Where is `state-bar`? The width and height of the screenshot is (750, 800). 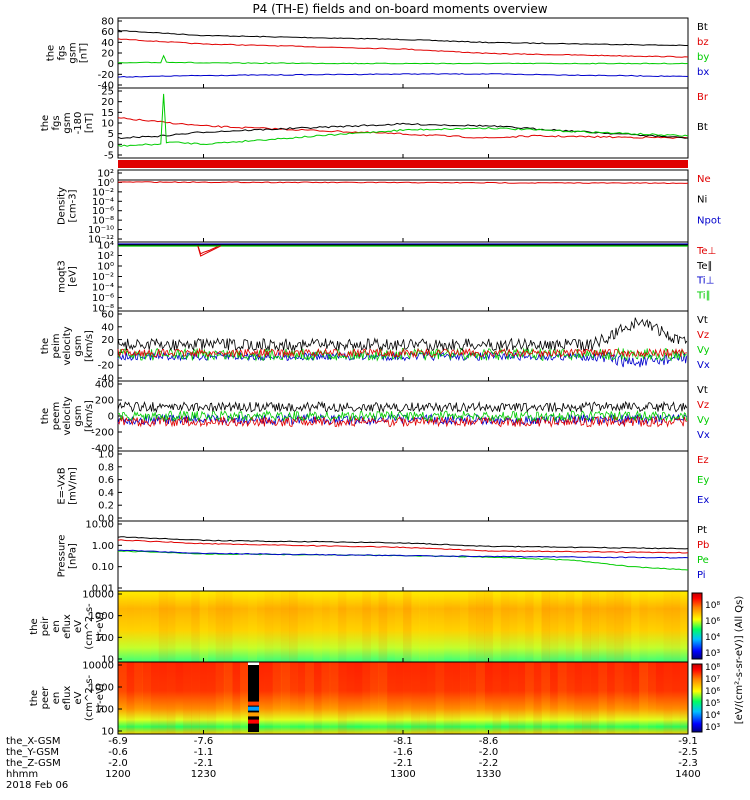 state-bar is located at coordinates (403, 164).